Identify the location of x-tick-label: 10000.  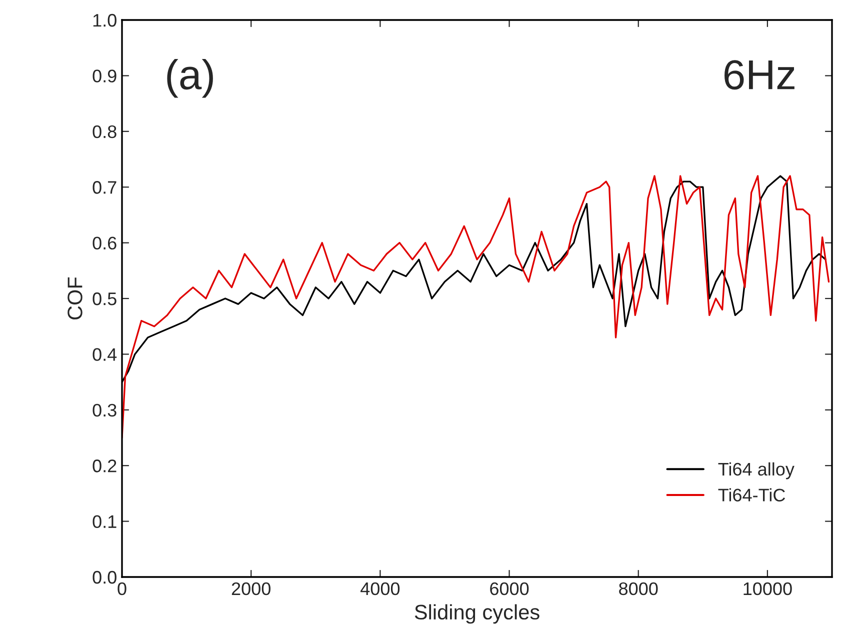
(768, 589).